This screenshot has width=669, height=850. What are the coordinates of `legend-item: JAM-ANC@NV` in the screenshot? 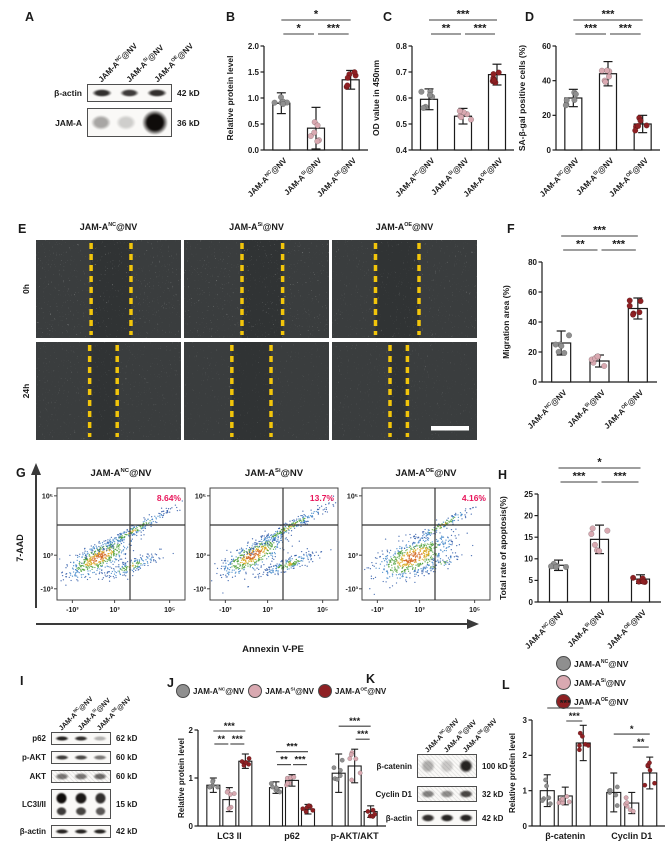 It's located at (210, 691).